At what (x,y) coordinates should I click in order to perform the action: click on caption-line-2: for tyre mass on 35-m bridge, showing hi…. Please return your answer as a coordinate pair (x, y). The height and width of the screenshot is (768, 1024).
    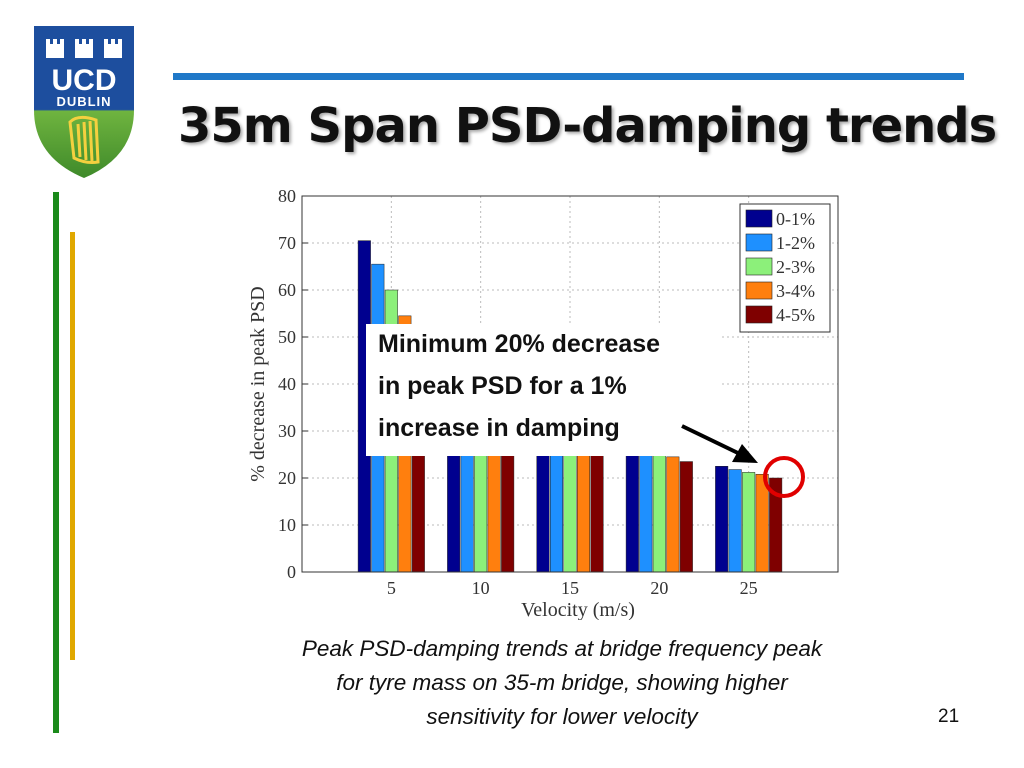
    Looking at the image, I should click on (562, 682).